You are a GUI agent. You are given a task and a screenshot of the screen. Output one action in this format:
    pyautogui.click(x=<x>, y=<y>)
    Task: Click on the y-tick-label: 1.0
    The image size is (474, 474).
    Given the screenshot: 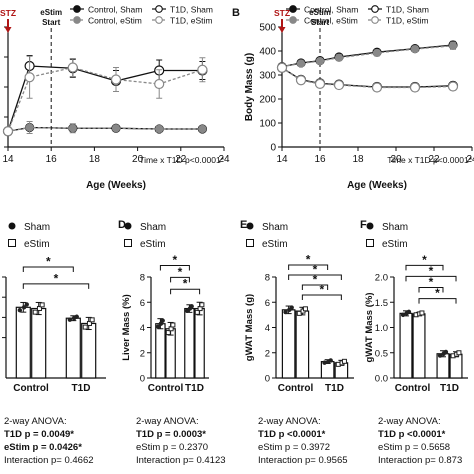 What is the action you would take?
    pyautogui.click(x=381, y=328)
    